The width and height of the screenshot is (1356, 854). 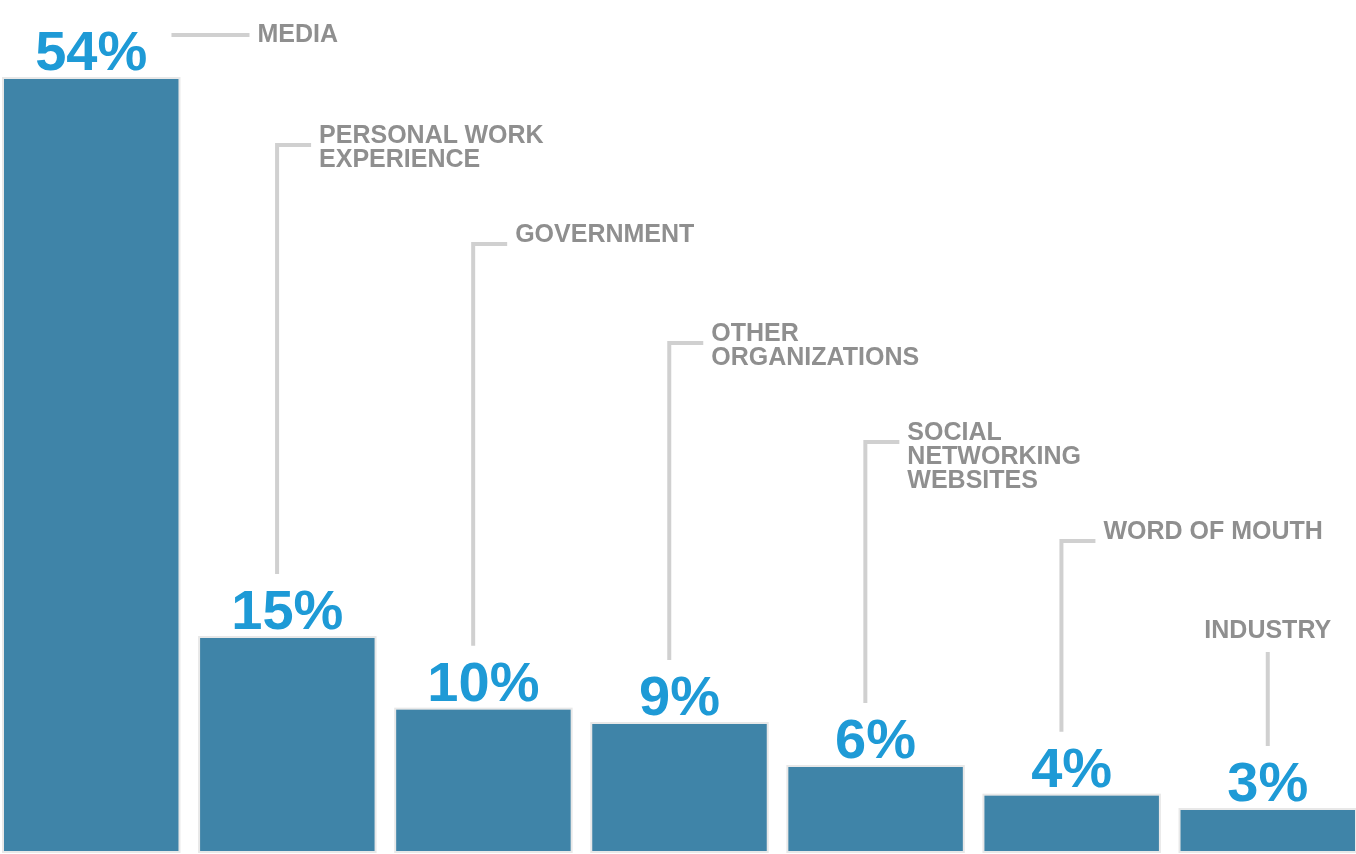 What do you see at coordinates (287, 609) in the screenshot?
I see `data-label: 15%` at bounding box center [287, 609].